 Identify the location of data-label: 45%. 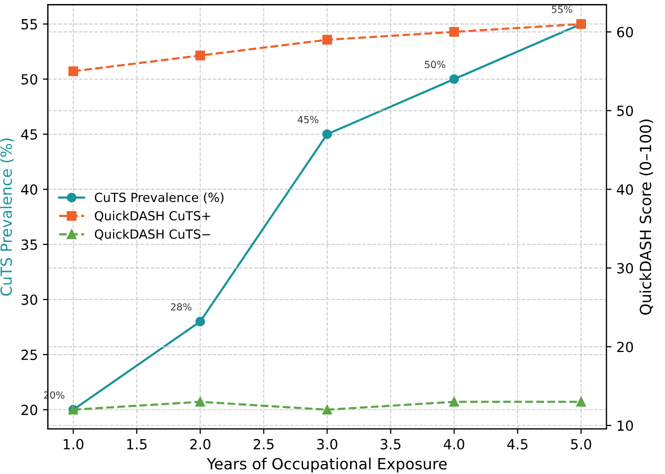
(308, 120).